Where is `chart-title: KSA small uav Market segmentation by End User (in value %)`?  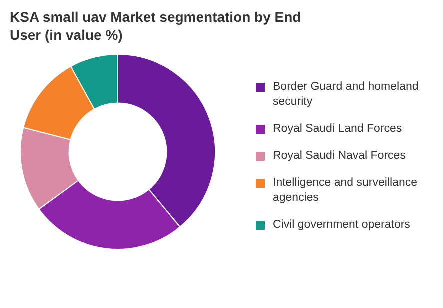 chart-title: KSA small uav Market segmentation by End User (in value %) is located at coordinates (156, 26).